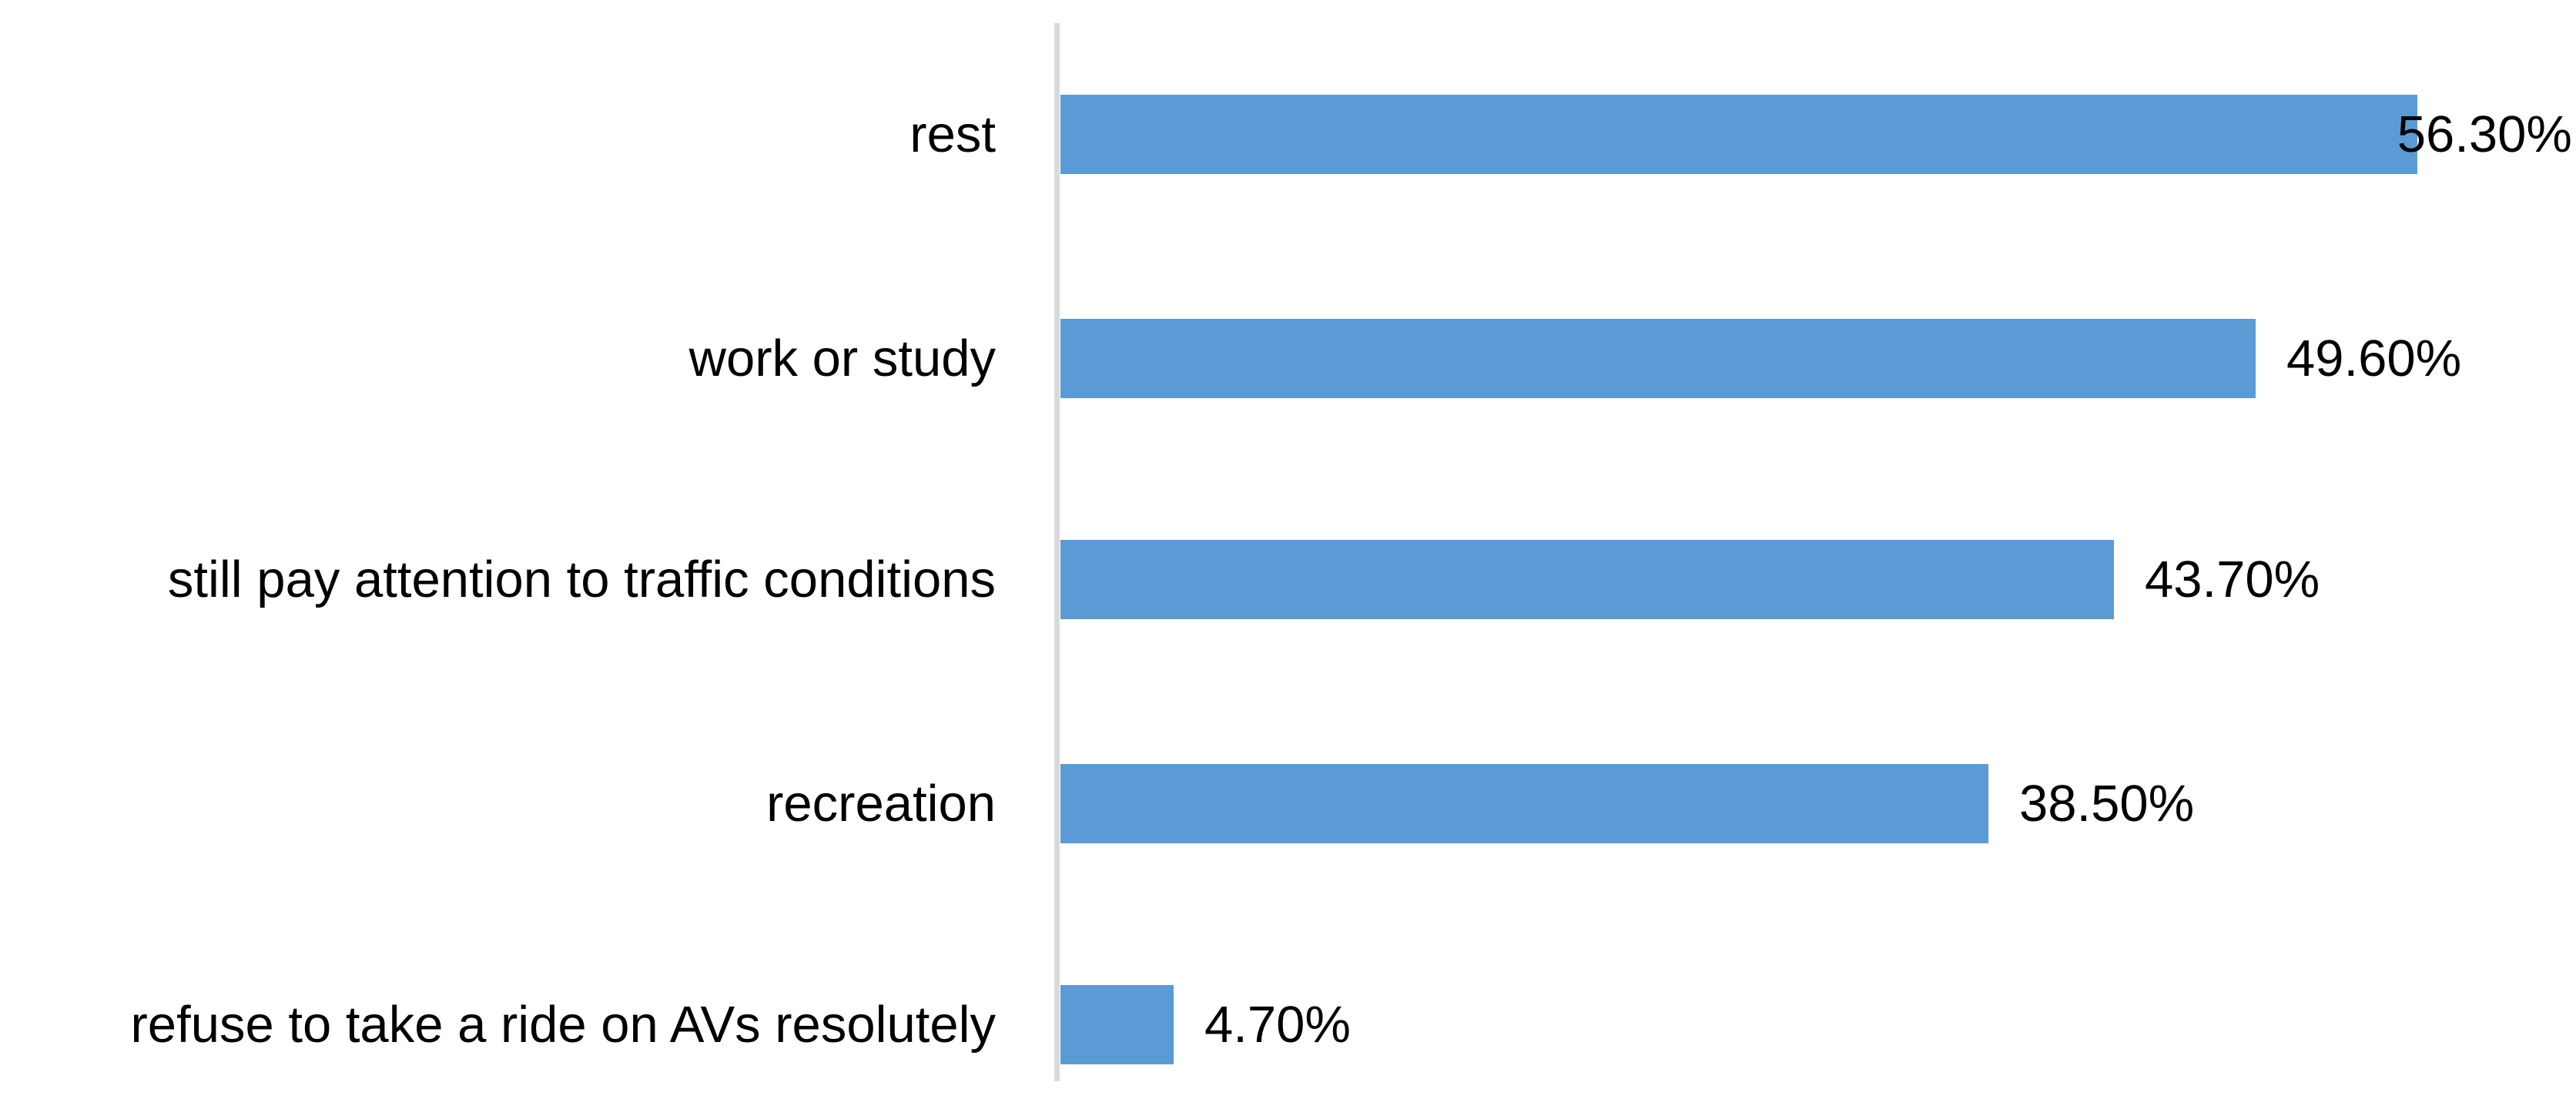 Image resolution: width=2576 pixels, height=1099 pixels. What do you see at coordinates (2107, 804) in the screenshot?
I see `value-label: 38.50%` at bounding box center [2107, 804].